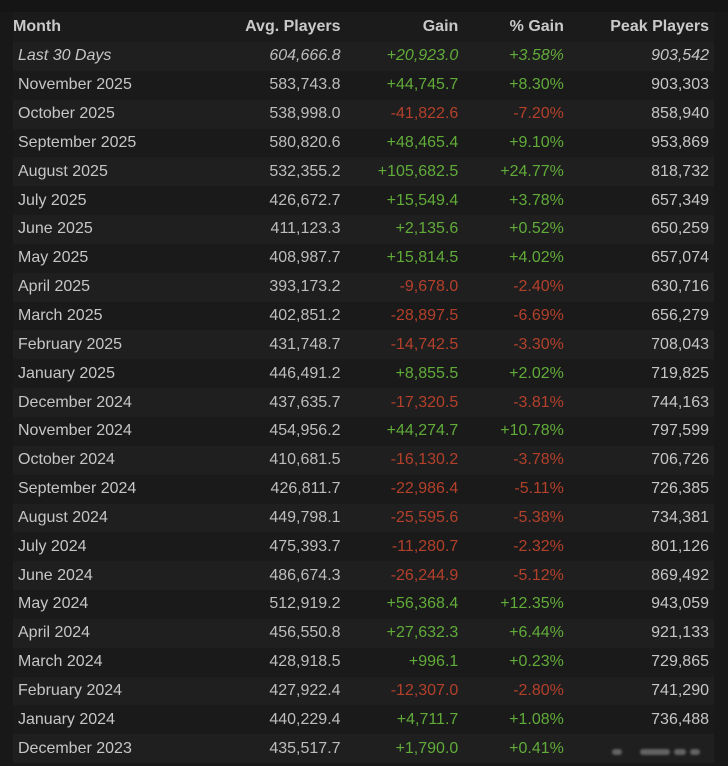 The image size is (728, 766). What do you see at coordinates (511, 143) in the screenshot?
I see `pct-gain-cell: +9.10%` at bounding box center [511, 143].